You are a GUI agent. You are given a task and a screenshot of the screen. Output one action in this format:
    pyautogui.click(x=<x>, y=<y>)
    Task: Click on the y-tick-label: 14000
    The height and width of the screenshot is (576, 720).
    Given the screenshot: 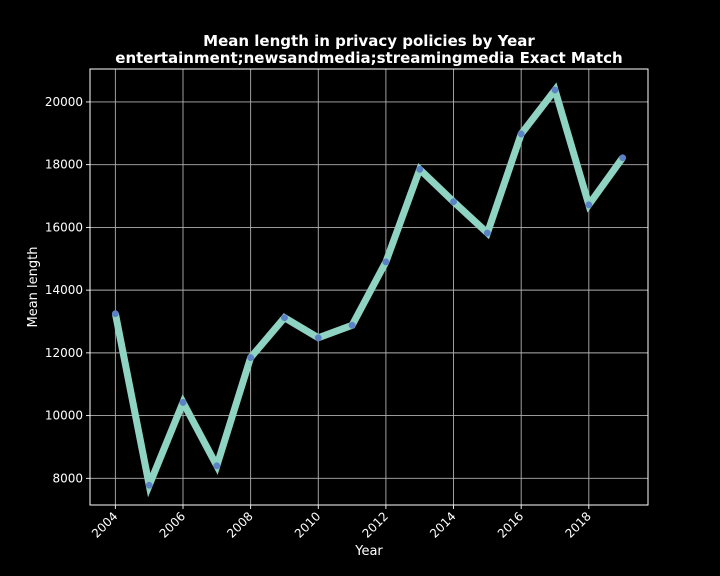 What is the action you would take?
    pyautogui.click(x=64, y=290)
    